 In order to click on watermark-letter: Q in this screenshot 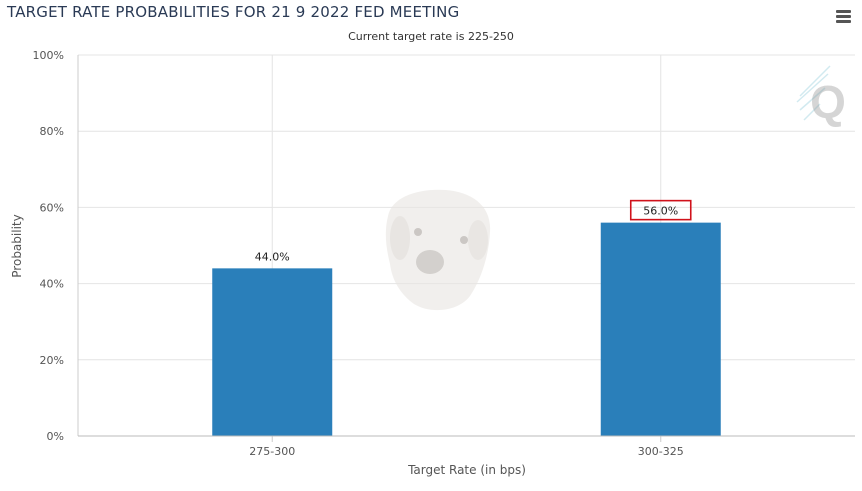, I will do `click(828, 102)`.